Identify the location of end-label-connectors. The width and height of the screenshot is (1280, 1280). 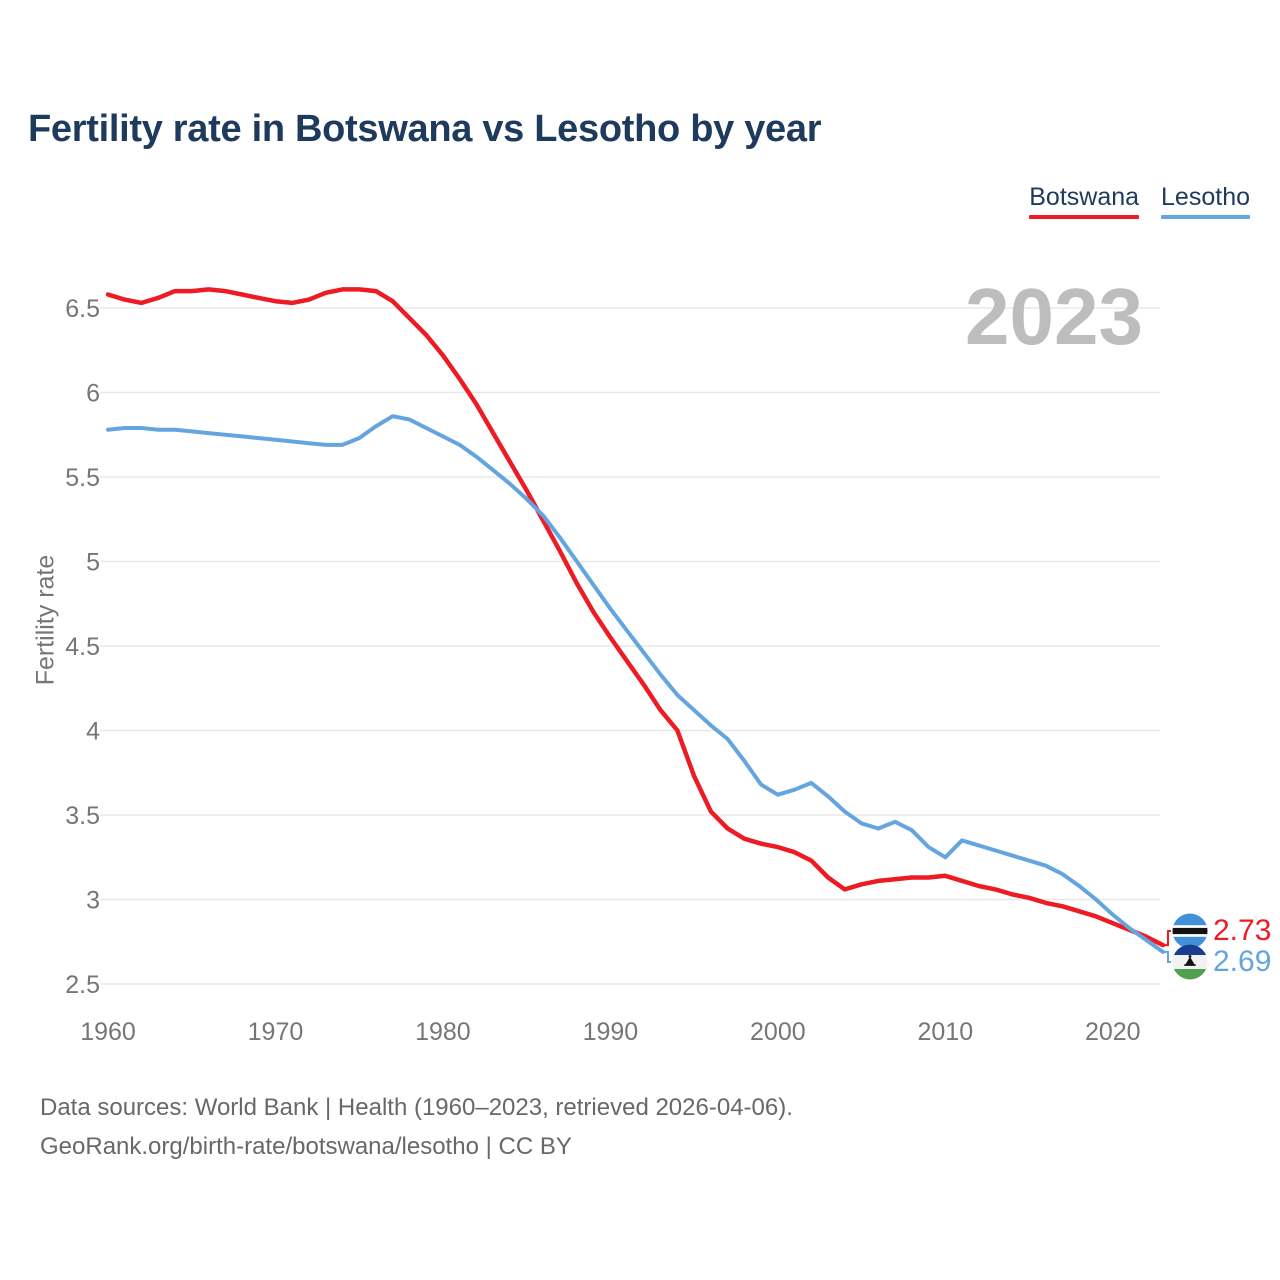
(1167, 946).